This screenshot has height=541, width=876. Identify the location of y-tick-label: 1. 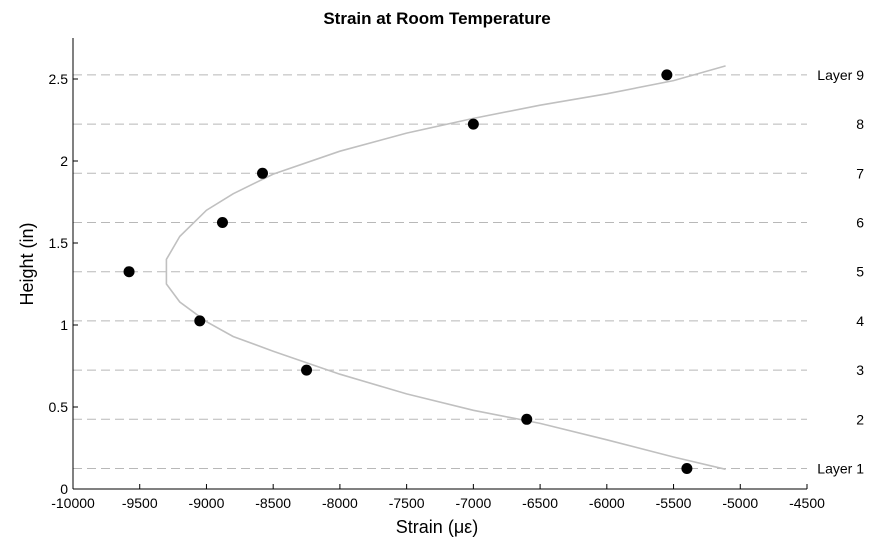
(64, 325).